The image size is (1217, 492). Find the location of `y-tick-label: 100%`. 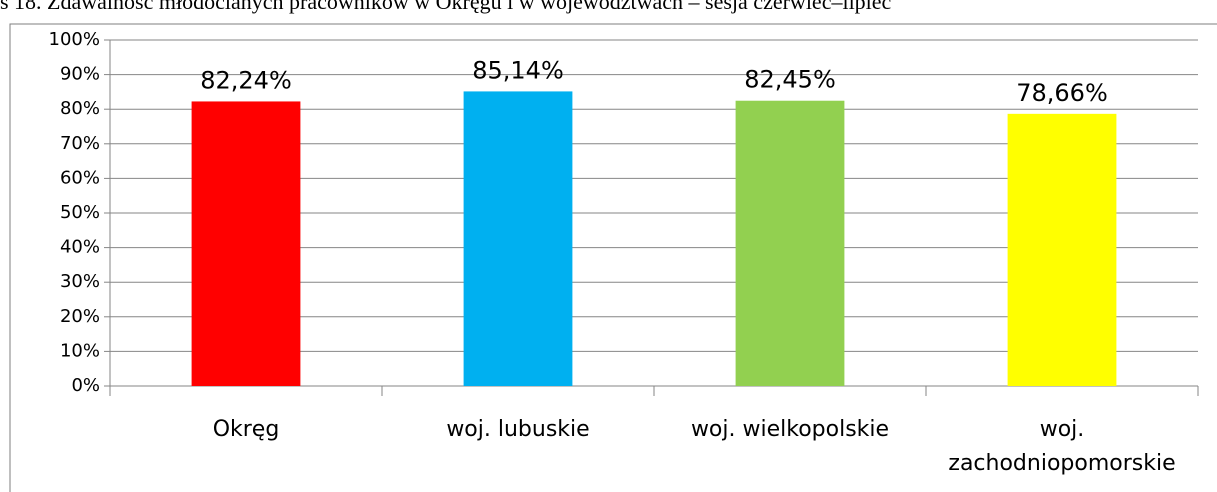

y-tick-label: 100% is located at coordinates (74, 39).